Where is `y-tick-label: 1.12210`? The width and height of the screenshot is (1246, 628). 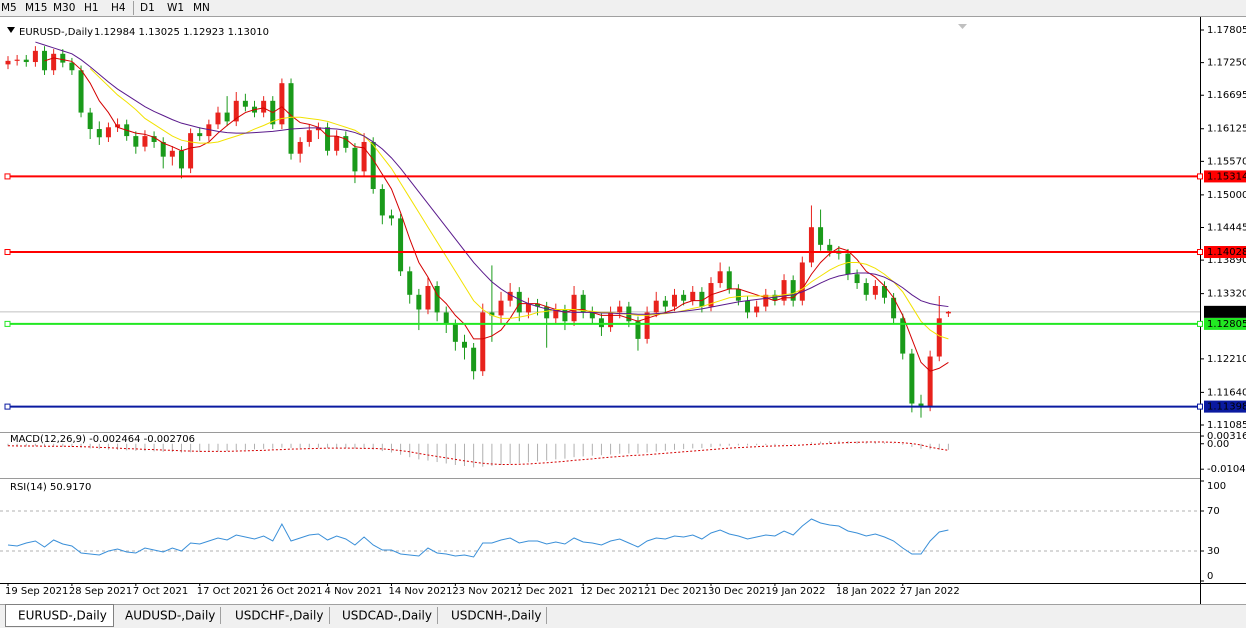 y-tick-label: 1.12210 is located at coordinates (1226, 359).